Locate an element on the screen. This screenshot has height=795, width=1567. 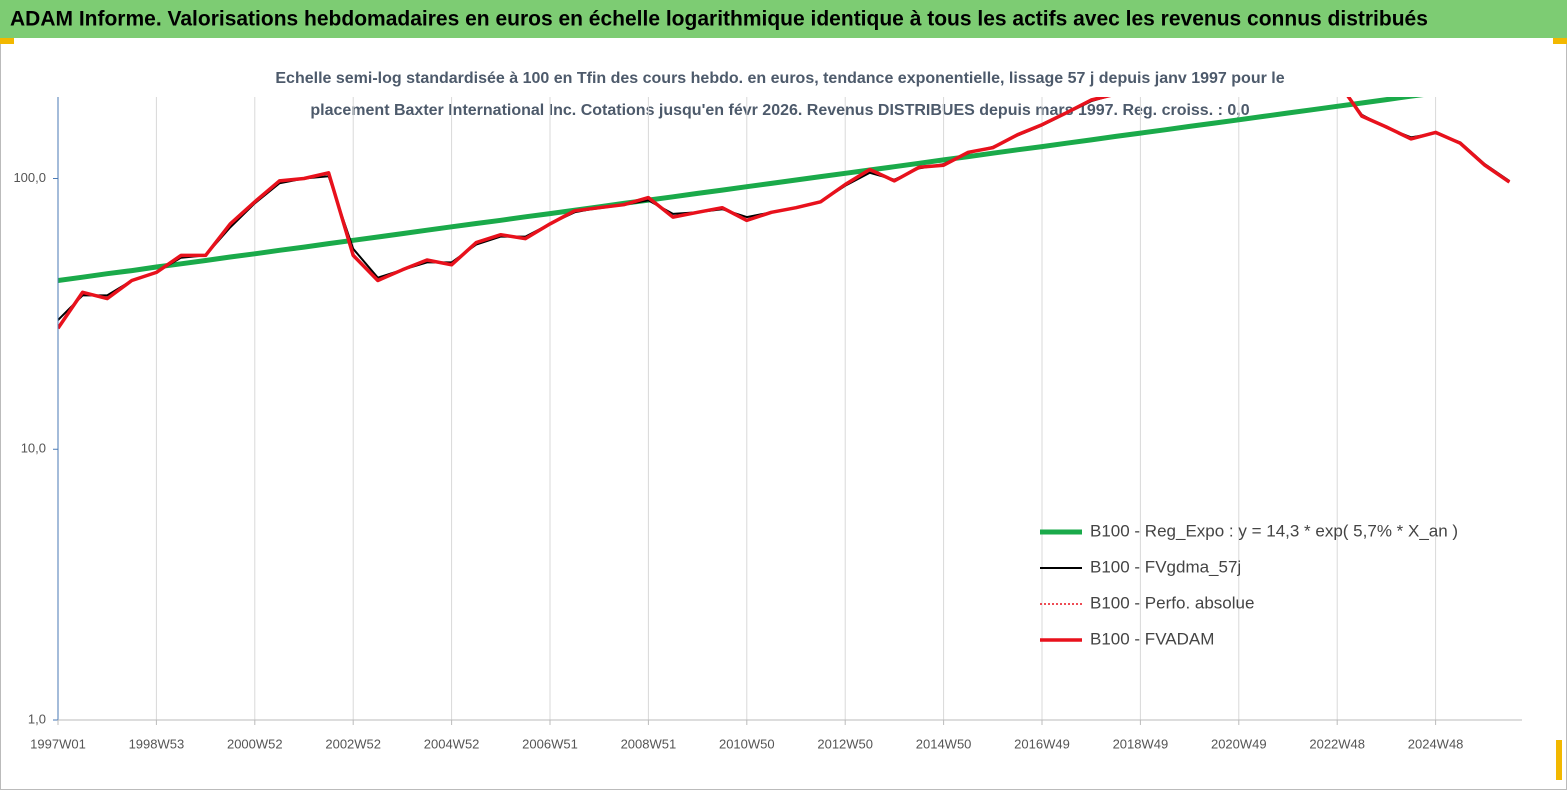
y-tick-label: 100,0 is located at coordinates (29, 177).